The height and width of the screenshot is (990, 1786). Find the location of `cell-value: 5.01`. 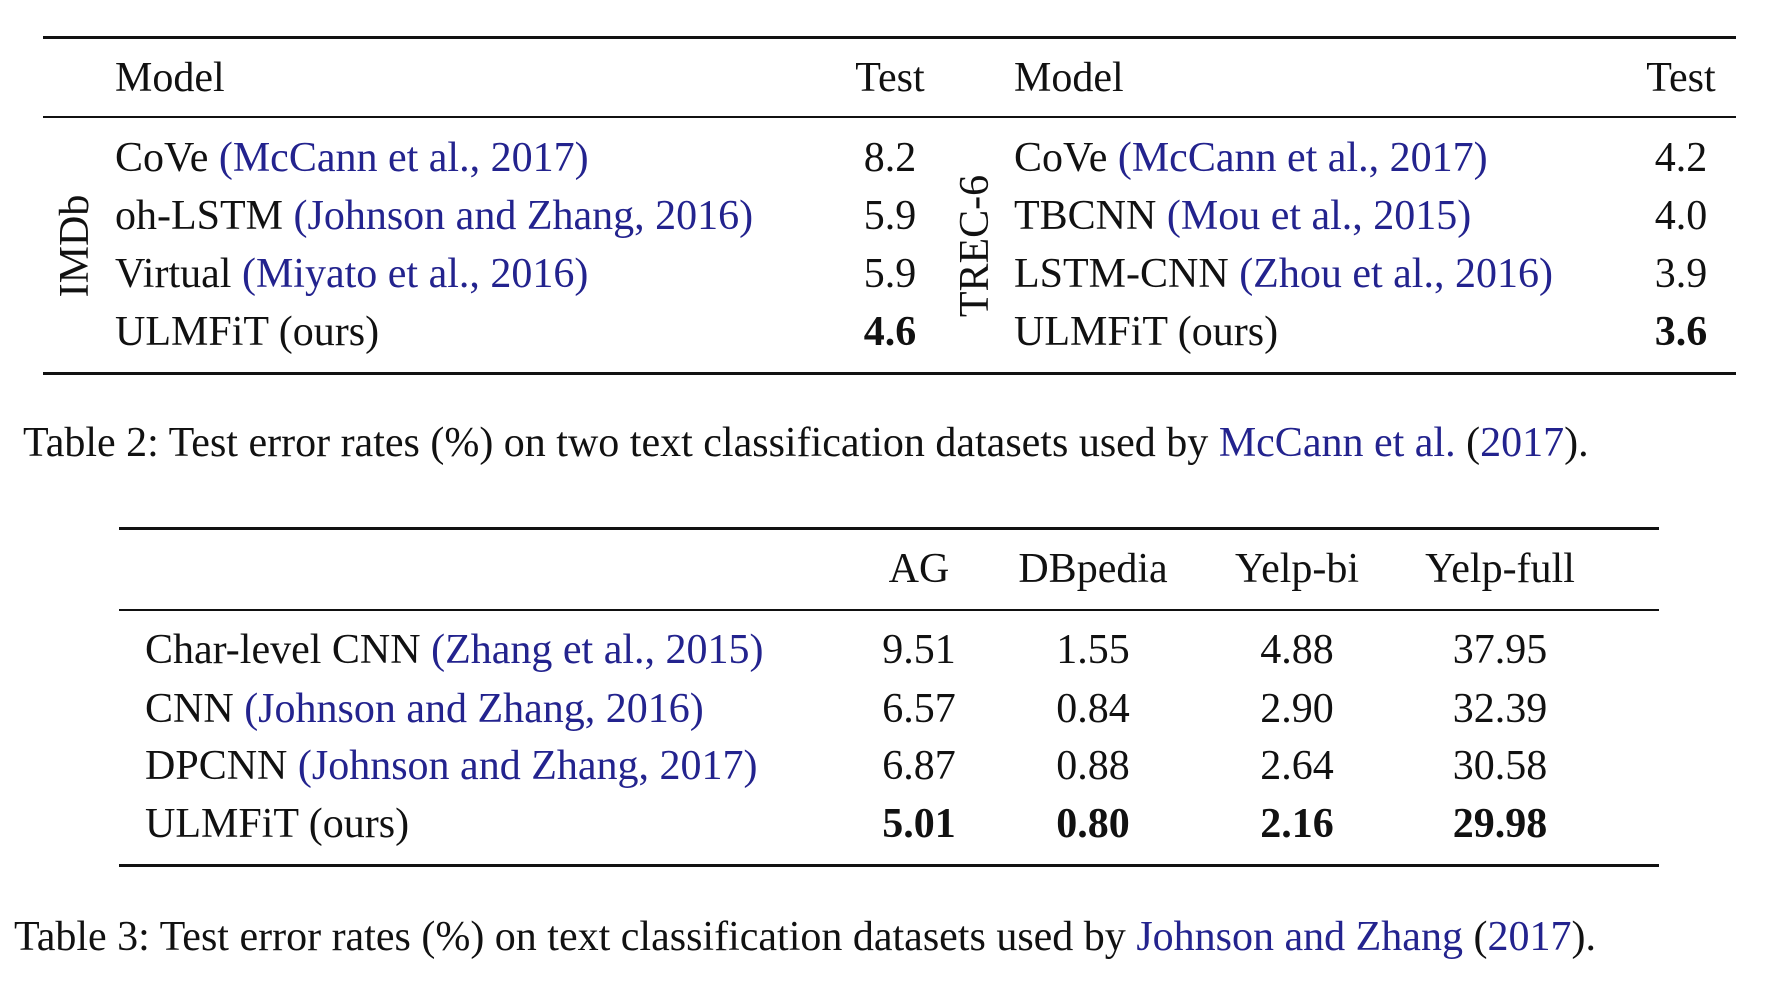

cell-value: 5.01 is located at coordinates (919, 824).